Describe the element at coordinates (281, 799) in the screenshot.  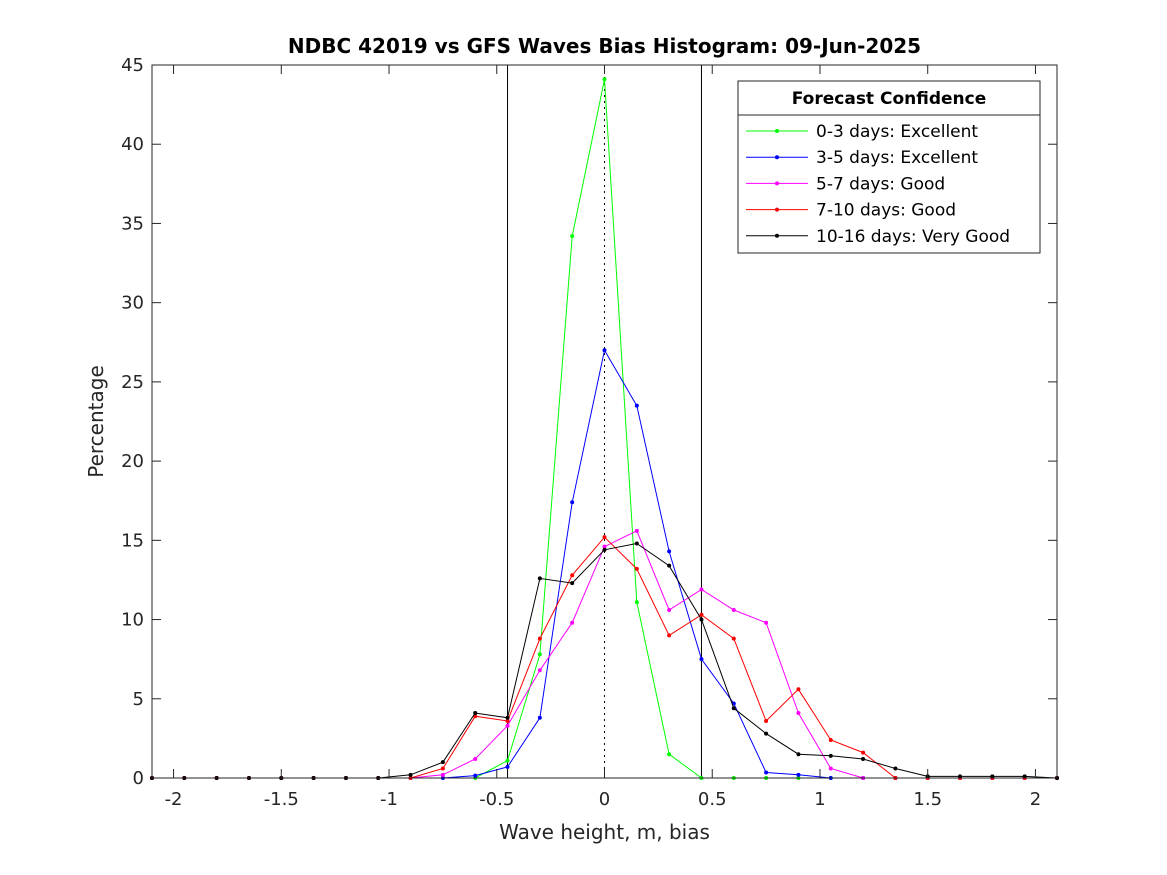
I see `x-tick-label: -1.5` at that location.